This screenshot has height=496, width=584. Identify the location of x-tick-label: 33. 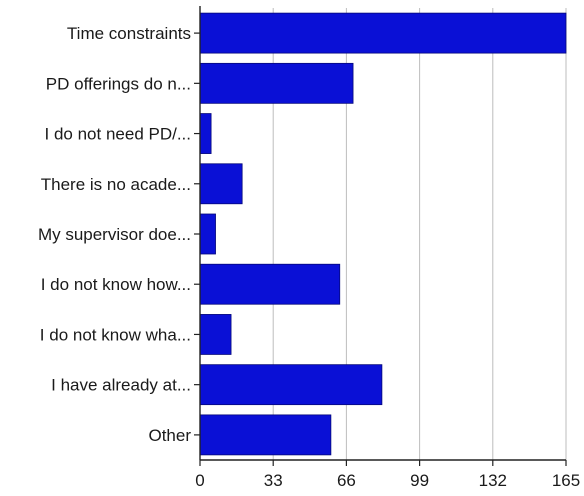
(273, 480).